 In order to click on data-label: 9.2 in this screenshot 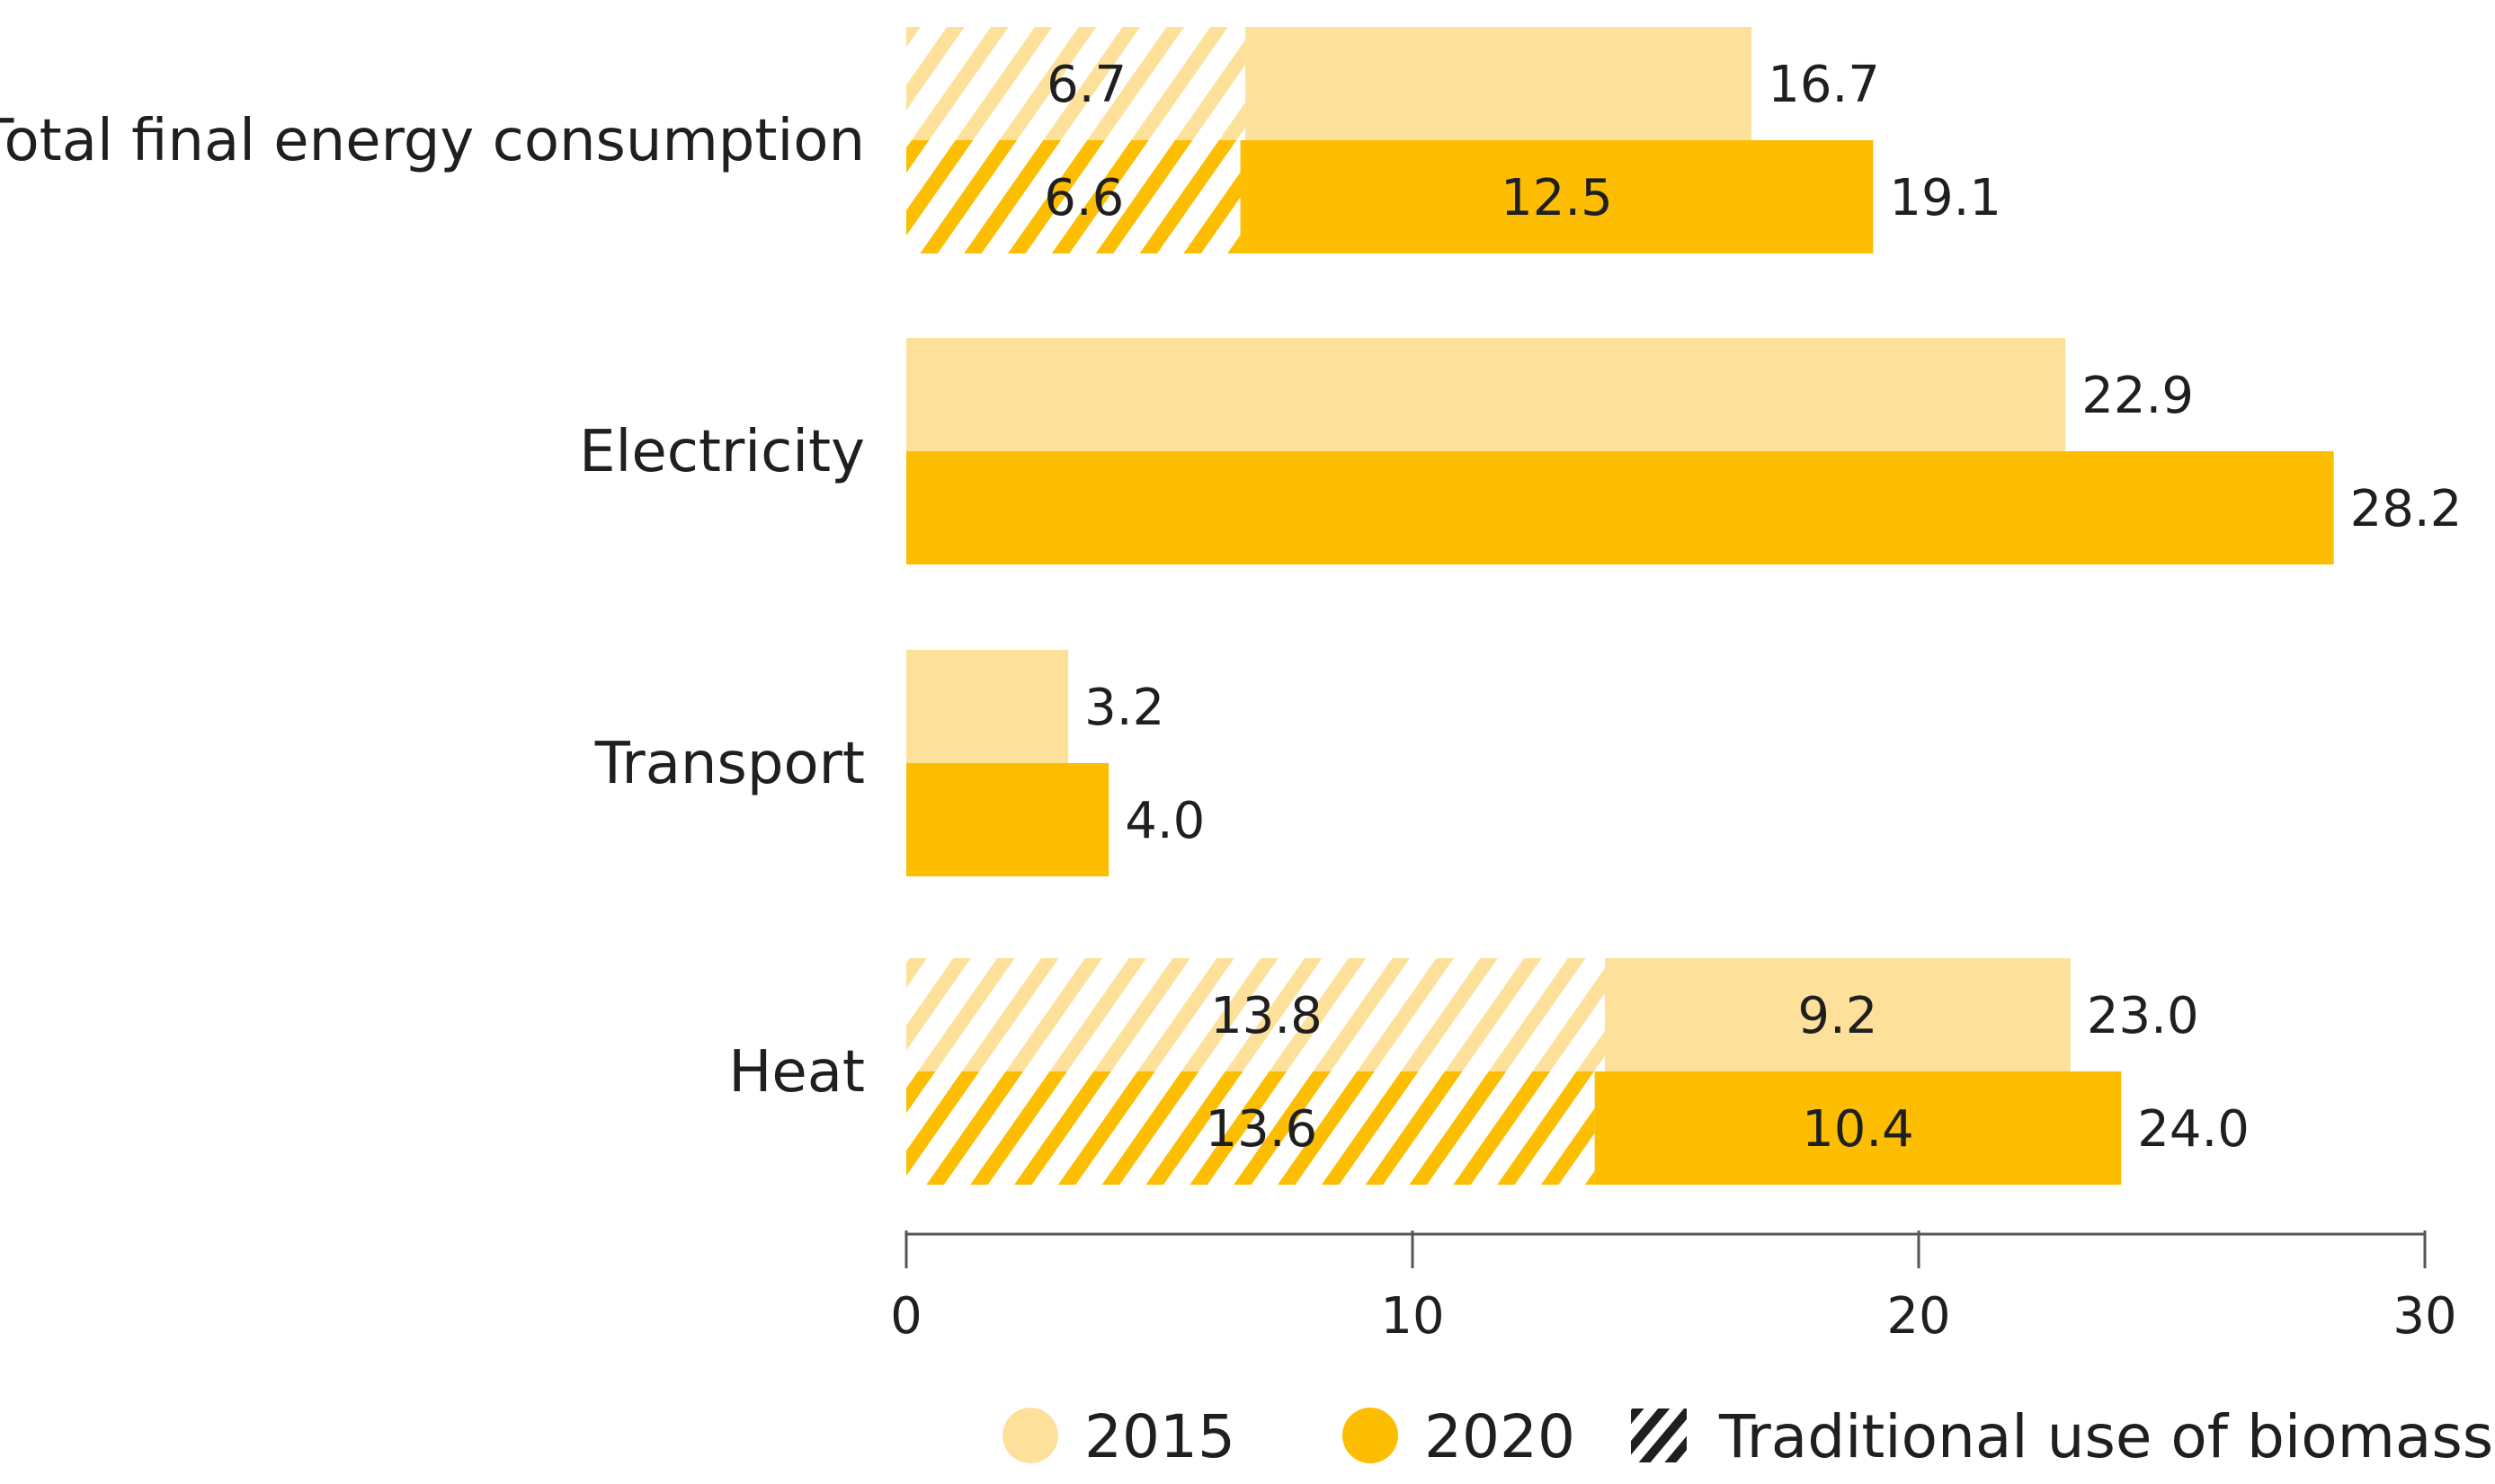, I will do `click(1837, 1016)`.